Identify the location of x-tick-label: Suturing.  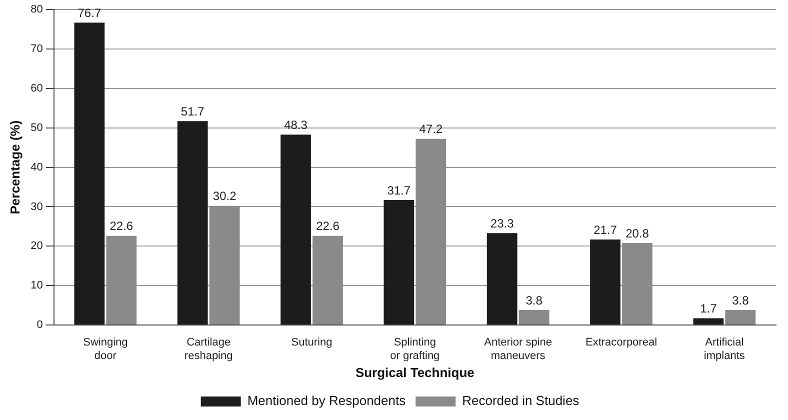
(311, 342).